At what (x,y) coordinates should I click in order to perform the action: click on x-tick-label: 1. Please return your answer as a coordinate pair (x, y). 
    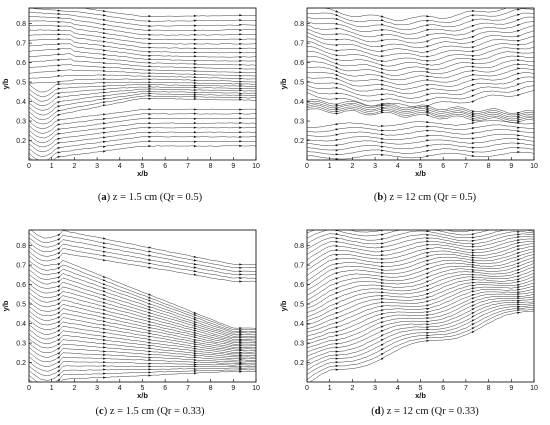
    Looking at the image, I should click on (330, 166).